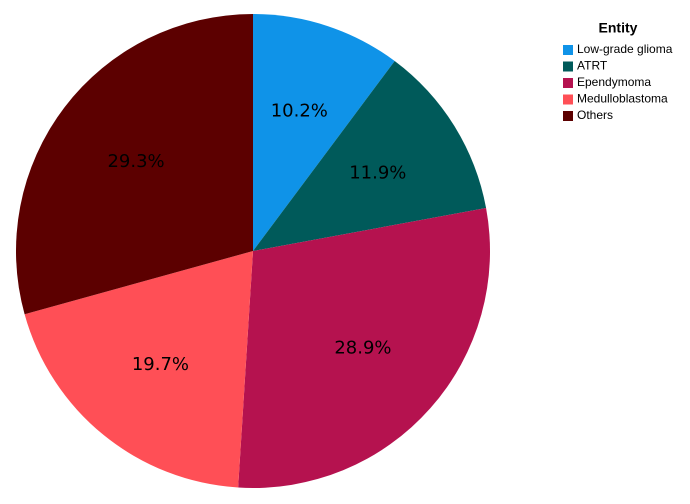 Image resolution: width=690 pixels, height=504 pixels. I want to click on legend-title: Entity, so click(618, 28).